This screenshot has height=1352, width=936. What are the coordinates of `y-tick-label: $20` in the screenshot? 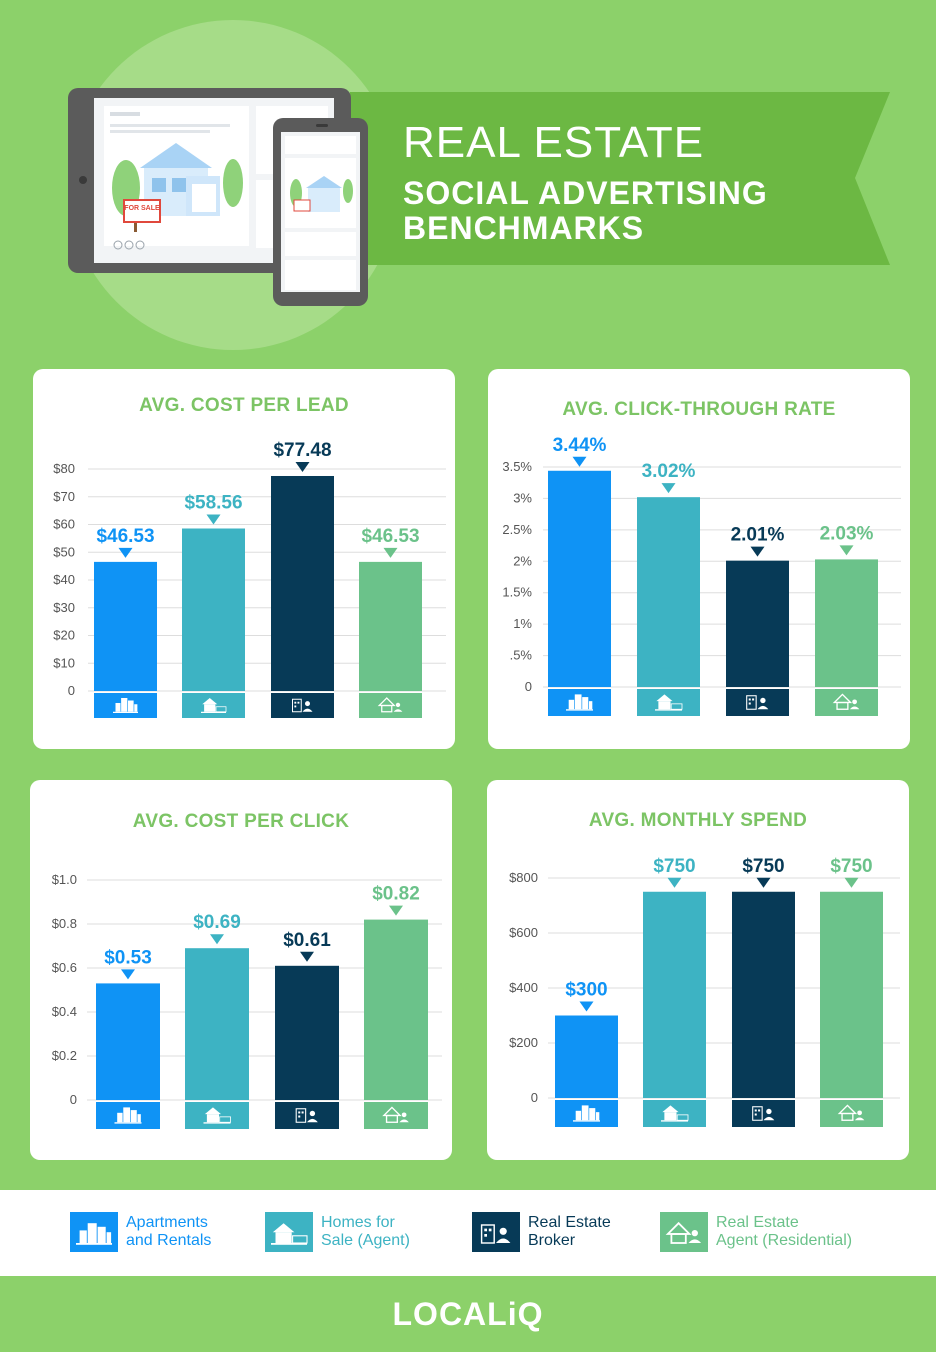 It's located at (64, 635).